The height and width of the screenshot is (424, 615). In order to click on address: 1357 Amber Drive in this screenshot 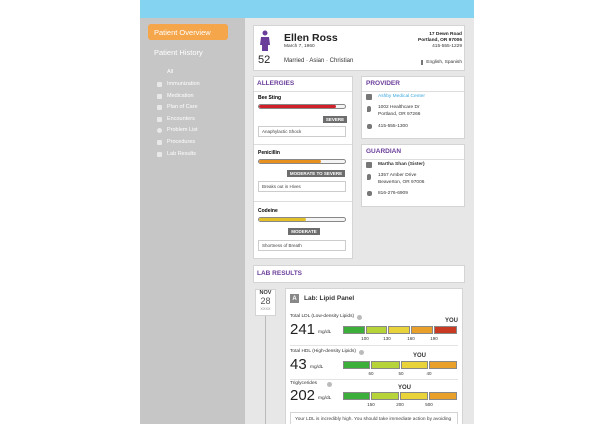, I will do `click(397, 175)`.